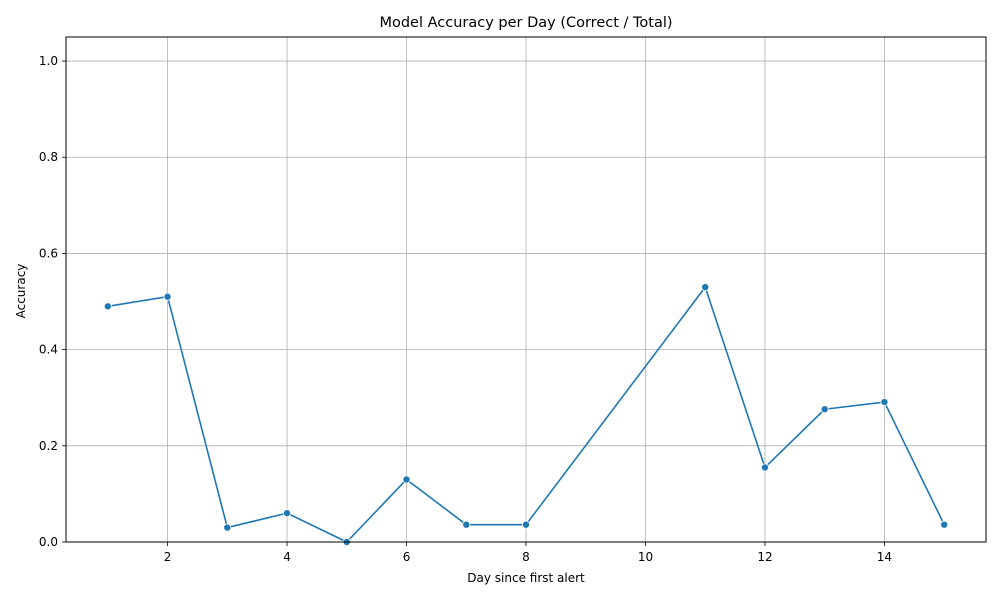 This screenshot has width=1000, height=604. What do you see at coordinates (645, 557) in the screenshot?
I see `x-tick-label: 10` at bounding box center [645, 557].